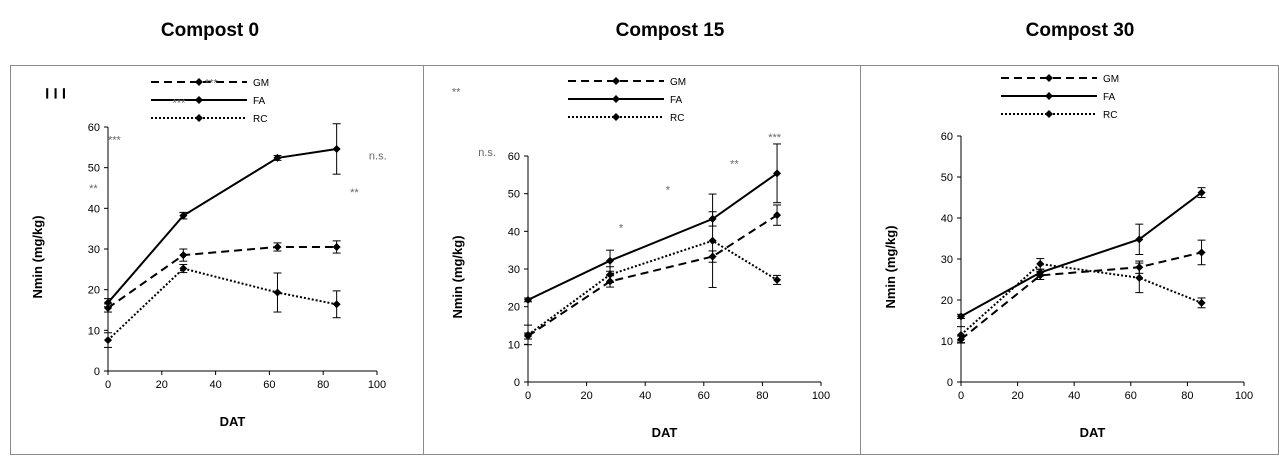  What do you see at coordinates (55, 93) in the screenshot?
I see `legend-key-glyph: ❙❙❙` at bounding box center [55, 93].